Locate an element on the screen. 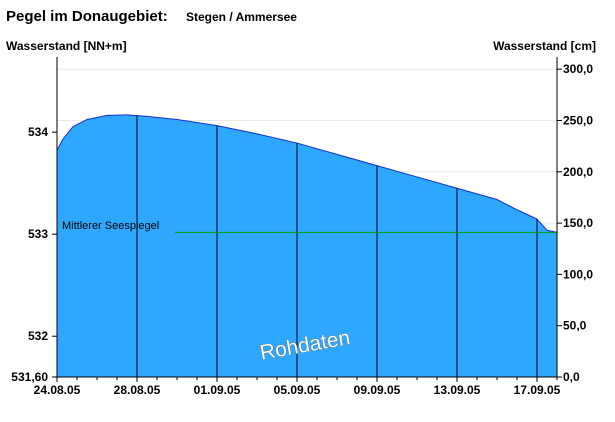 The width and height of the screenshot is (615, 422). right-axis-label: Wasserstand [cm] is located at coordinates (544, 46).